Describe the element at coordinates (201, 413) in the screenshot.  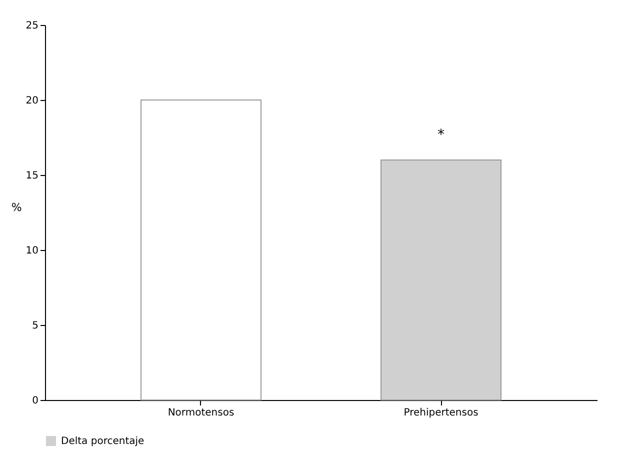
I see `x-tick-label: Normotensos` at that location.